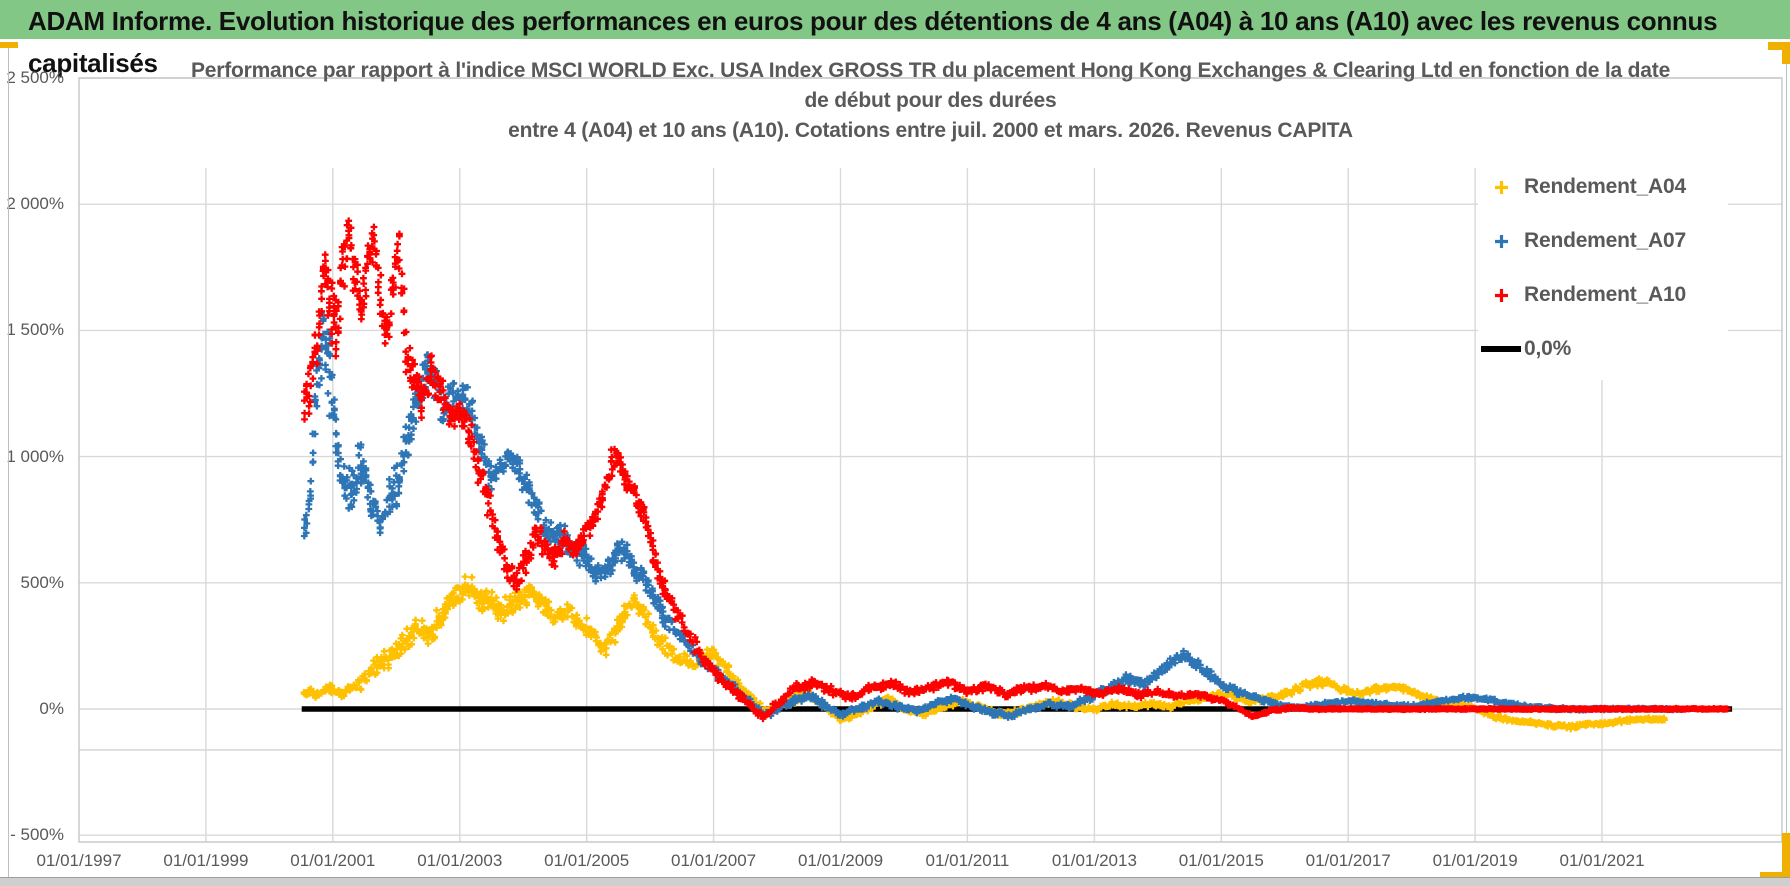  I want to click on x-axis-tick-label: 01/01/2005, so click(587, 860).